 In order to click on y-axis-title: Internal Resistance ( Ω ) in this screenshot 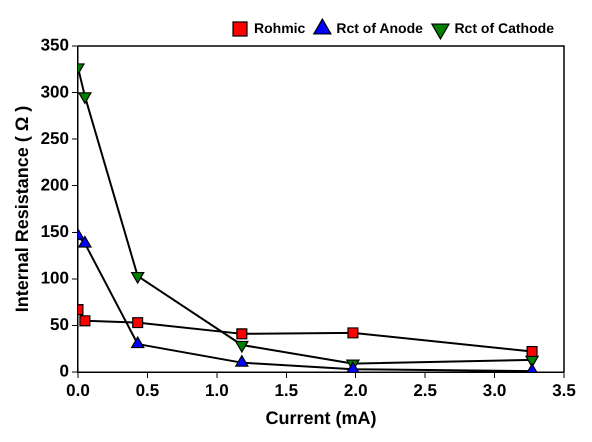, I will do `click(22, 209)`.